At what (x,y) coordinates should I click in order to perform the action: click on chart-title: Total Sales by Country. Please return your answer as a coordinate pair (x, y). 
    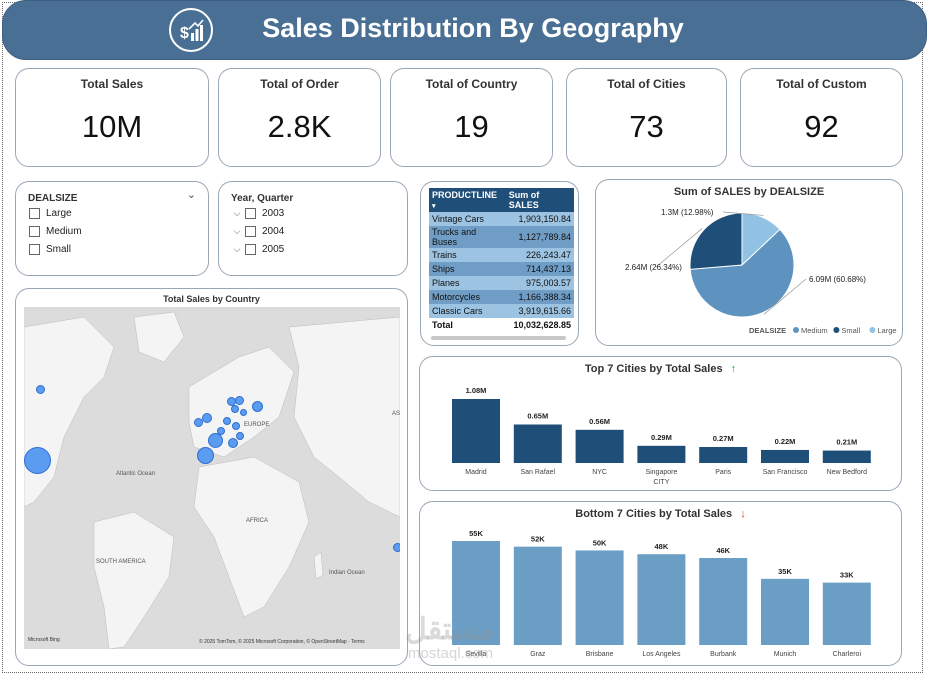
    Looking at the image, I should click on (211, 299).